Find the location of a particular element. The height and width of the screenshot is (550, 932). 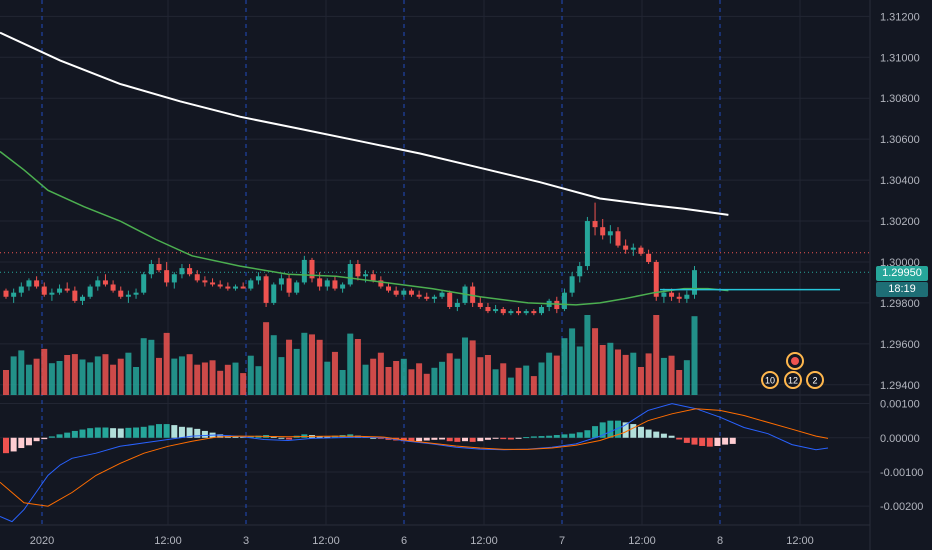

y-tick-label: 1.29400 is located at coordinates (900, 386).